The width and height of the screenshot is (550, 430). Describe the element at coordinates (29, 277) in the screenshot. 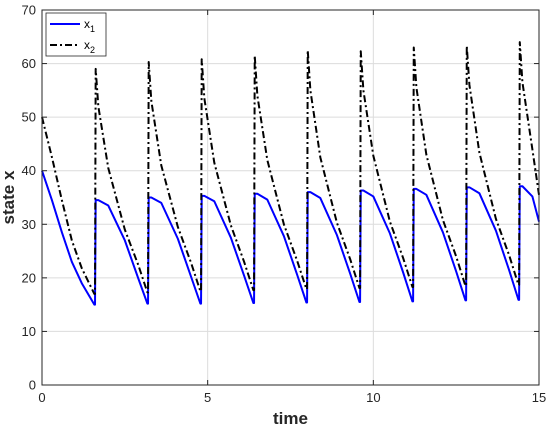

I see `y-tick-label: 20` at that location.